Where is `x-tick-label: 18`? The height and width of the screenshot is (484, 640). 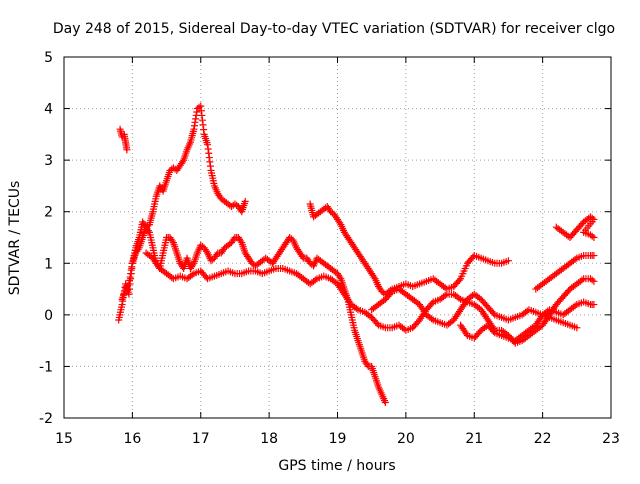 x-tick-label: 18 is located at coordinates (269, 439).